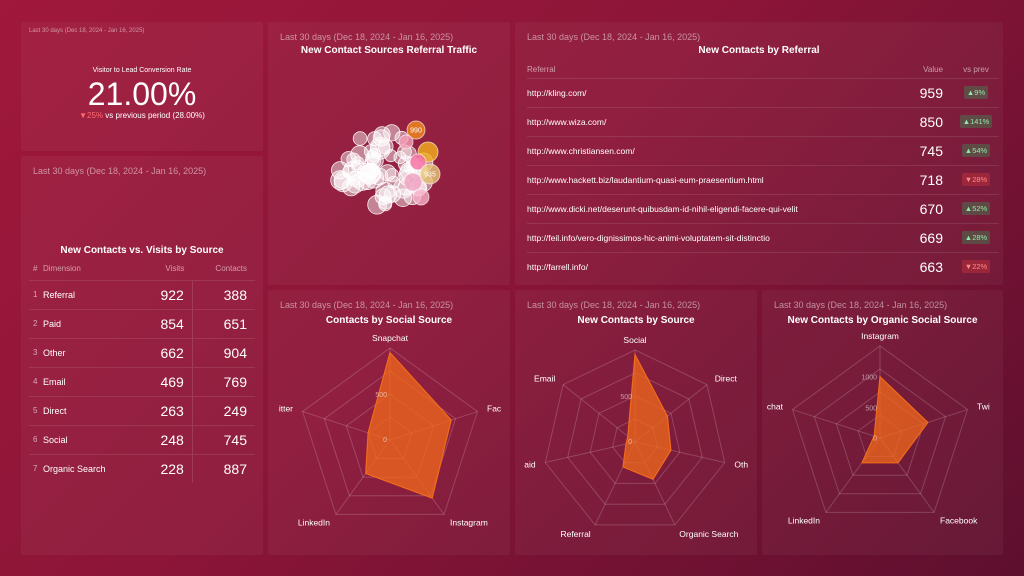  What do you see at coordinates (142, 381) in the screenshot?
I see `table-row: 4 Email 469 769` at bounding box center [142, 381].